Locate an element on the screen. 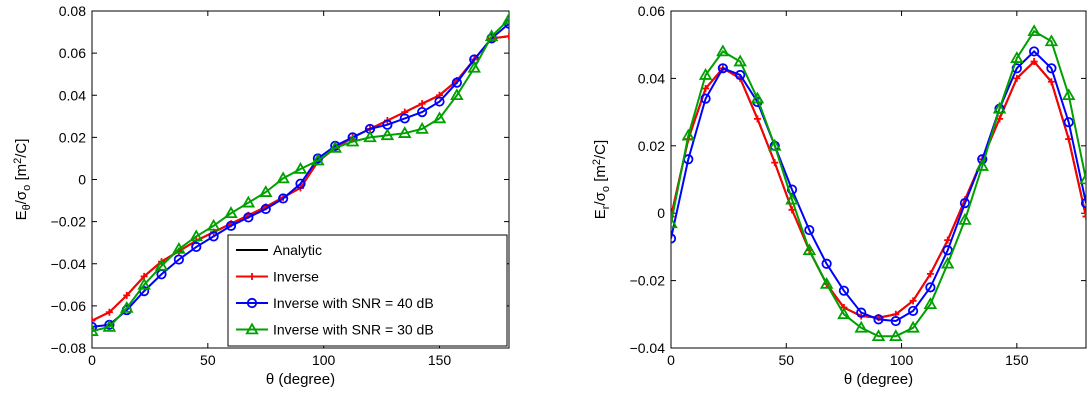  legend-label: Analytic is located at coordinates (297, 250).